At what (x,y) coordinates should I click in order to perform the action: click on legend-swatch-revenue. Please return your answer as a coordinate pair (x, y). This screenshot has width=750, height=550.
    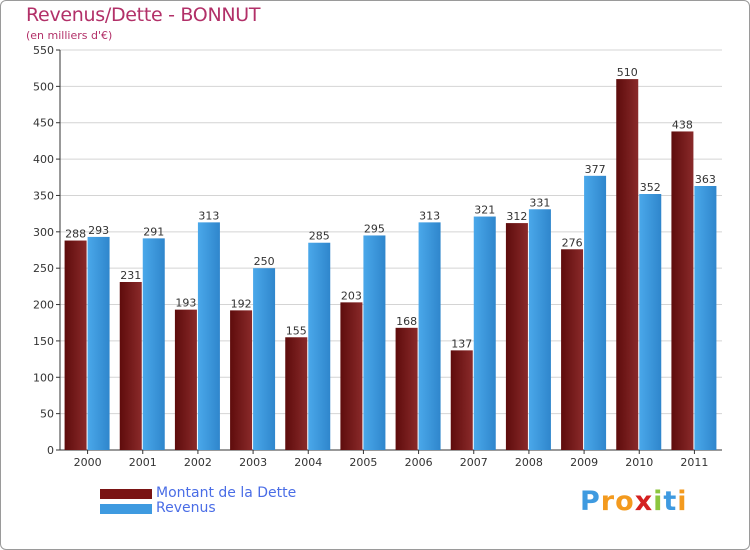
    Looking at the image, I should click on (126, 509).